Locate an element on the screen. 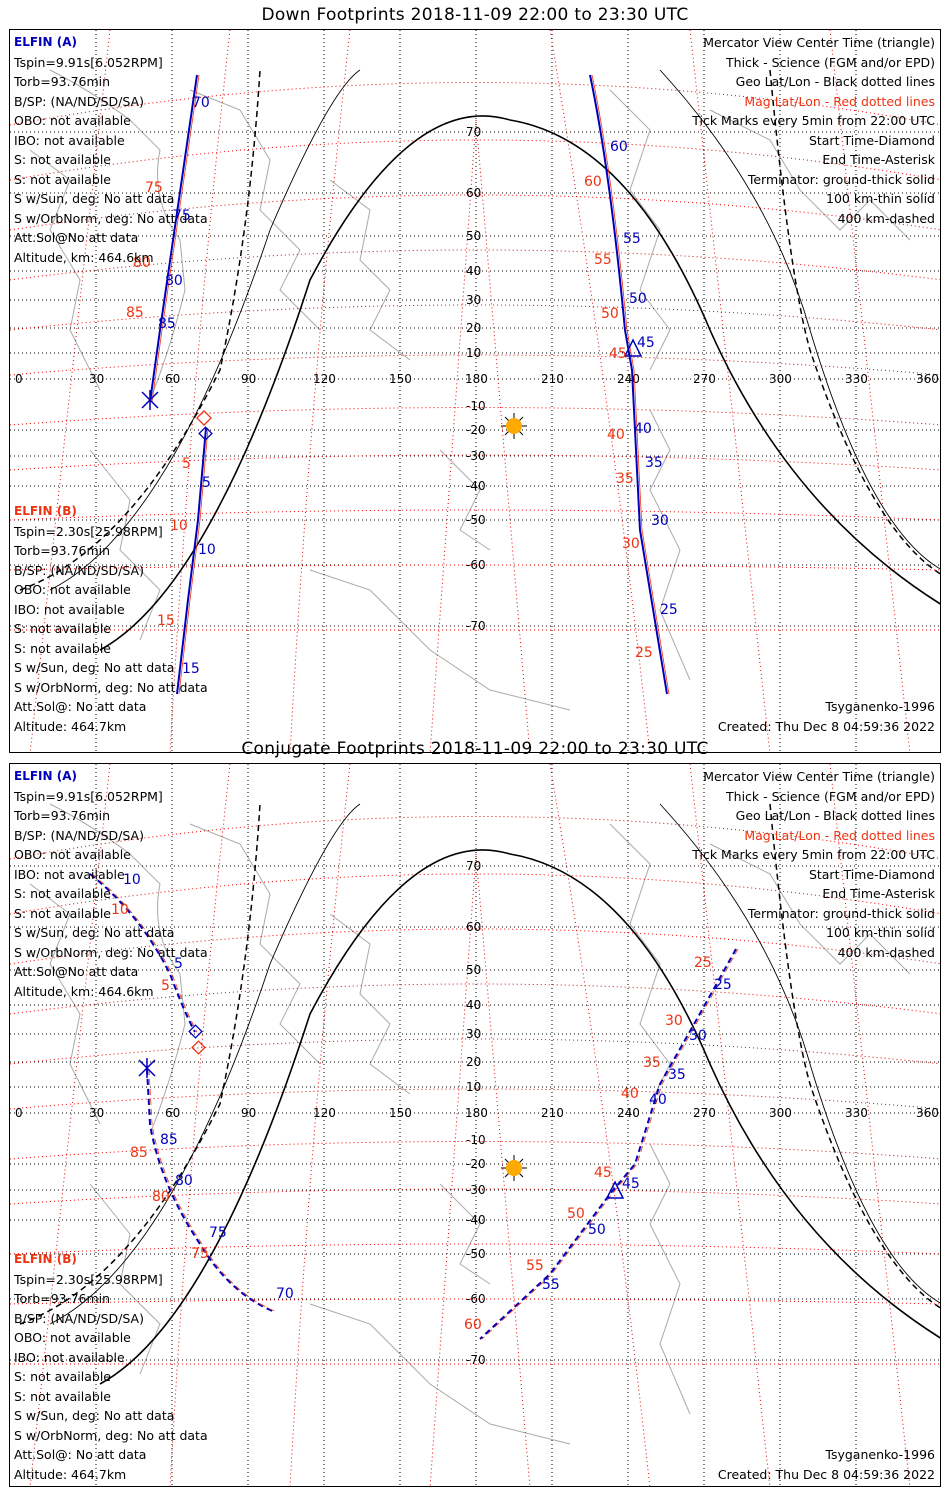 This screenshot has width=950, height=1500. lat-tick: -60 is located at coordinates (476, 565).